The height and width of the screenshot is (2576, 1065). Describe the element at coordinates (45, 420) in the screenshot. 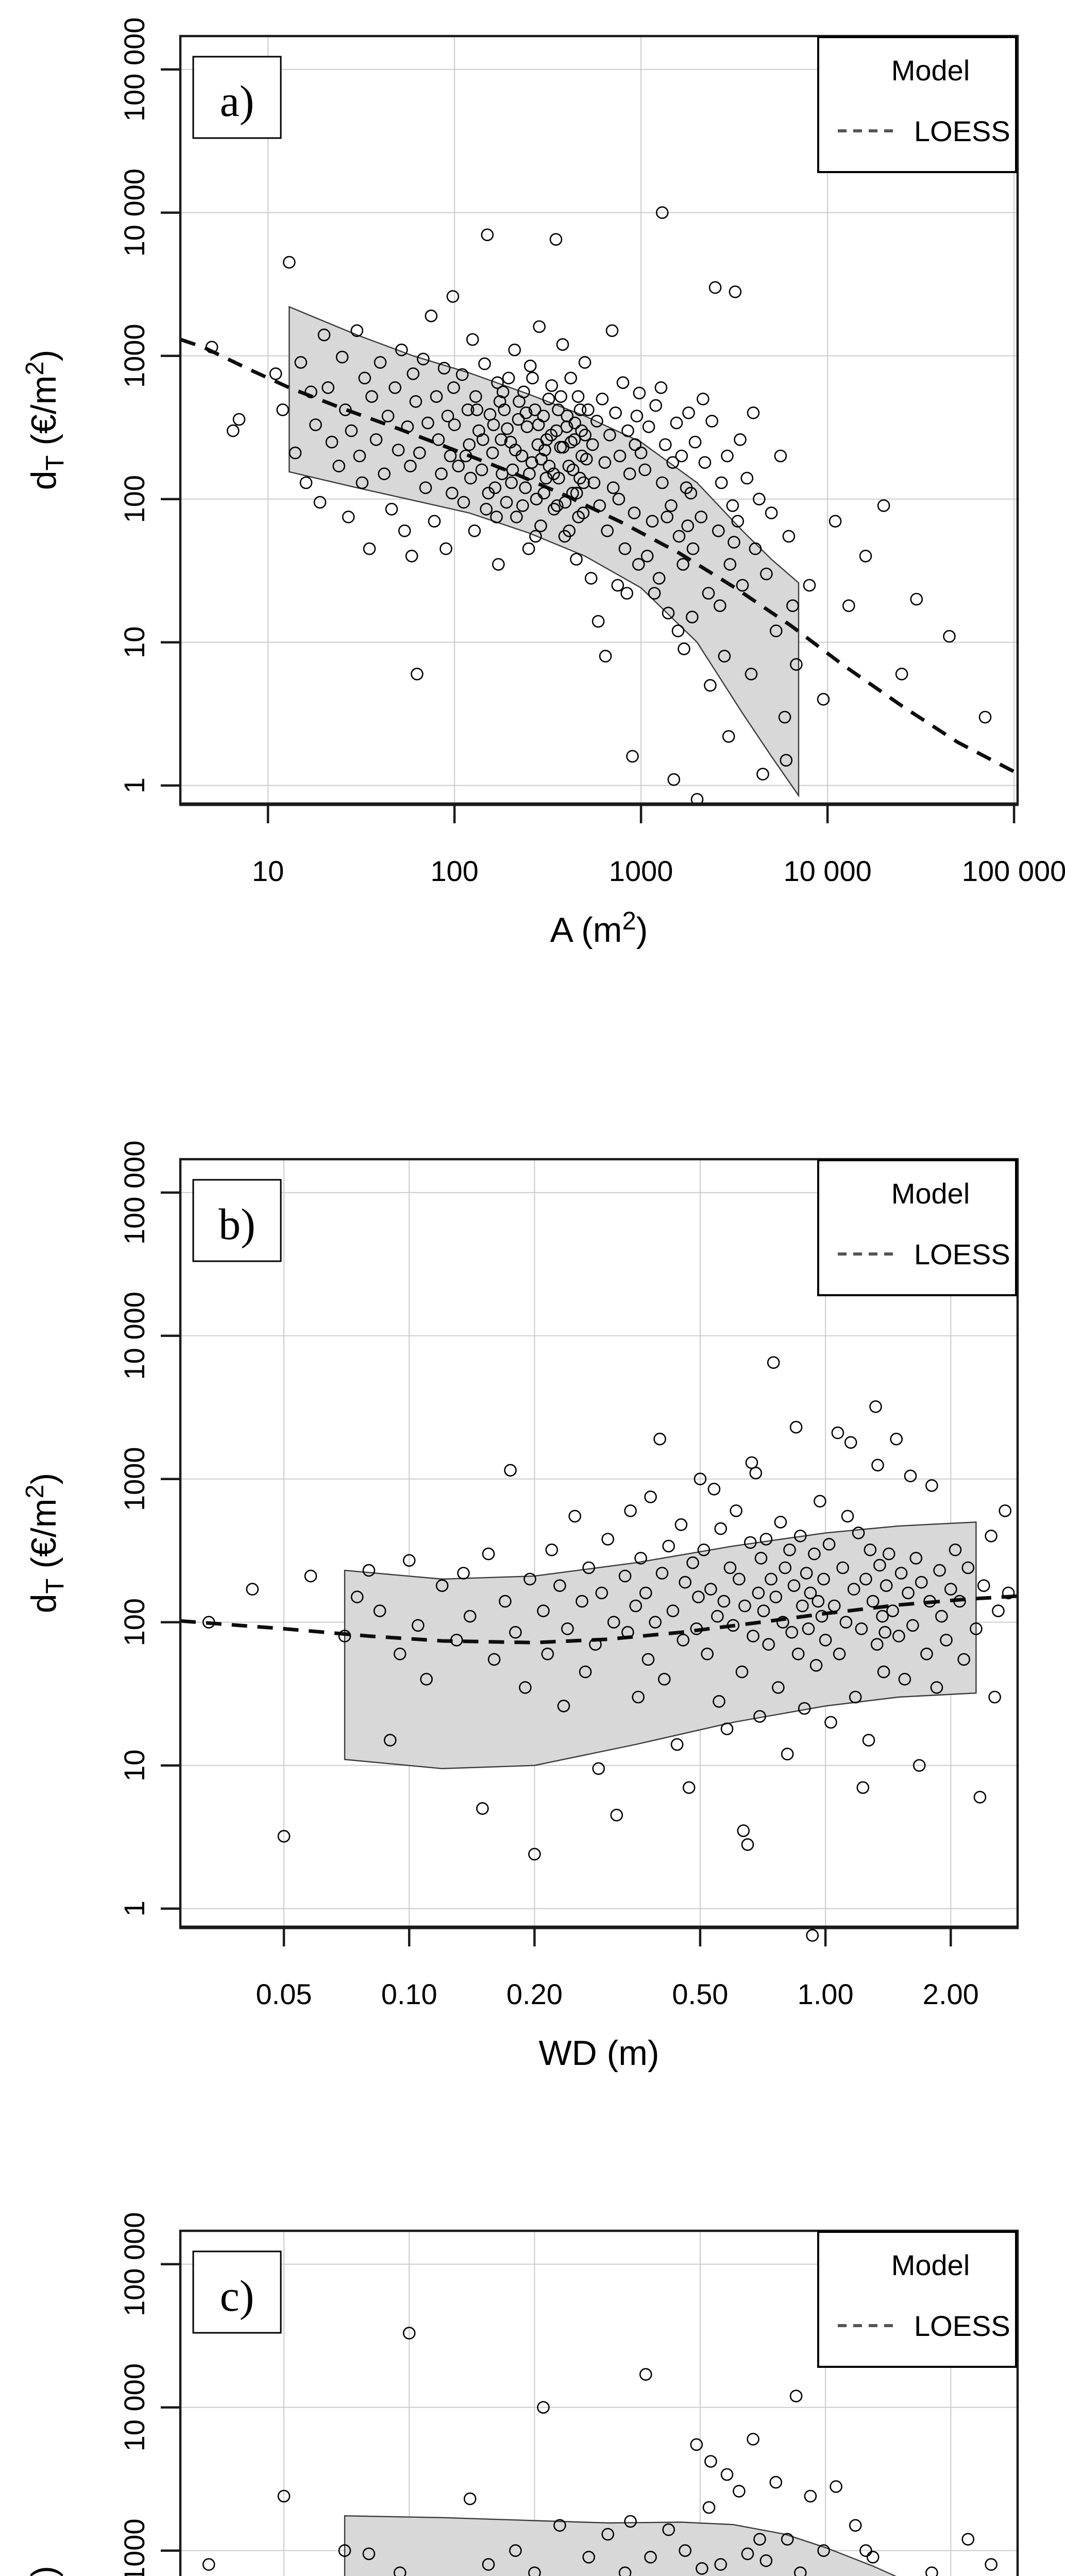

I see `y-axis-label: dT (€/m2)` at that location.